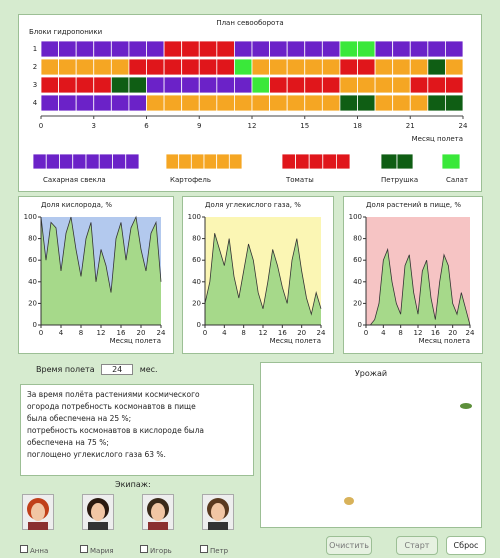  I want to click on crew-member: Анна, so click(34, 550).